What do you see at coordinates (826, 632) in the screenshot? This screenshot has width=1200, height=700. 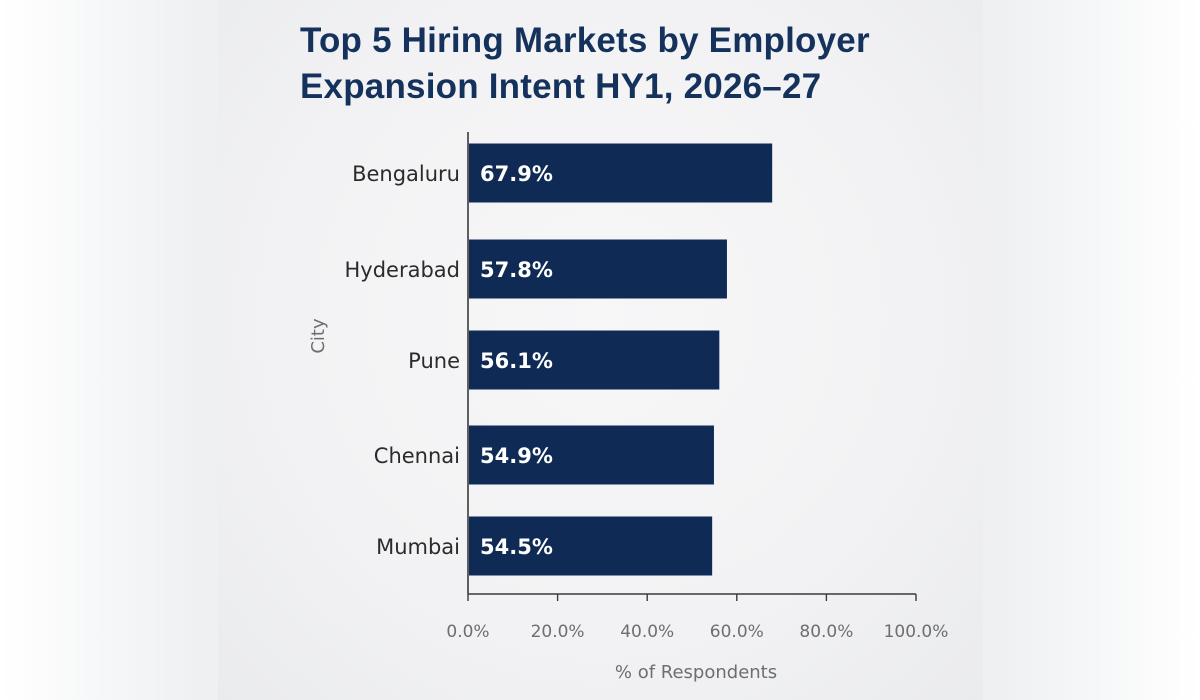 I see `x-tick-label: 80.0%` at bounding box center [826, 632].